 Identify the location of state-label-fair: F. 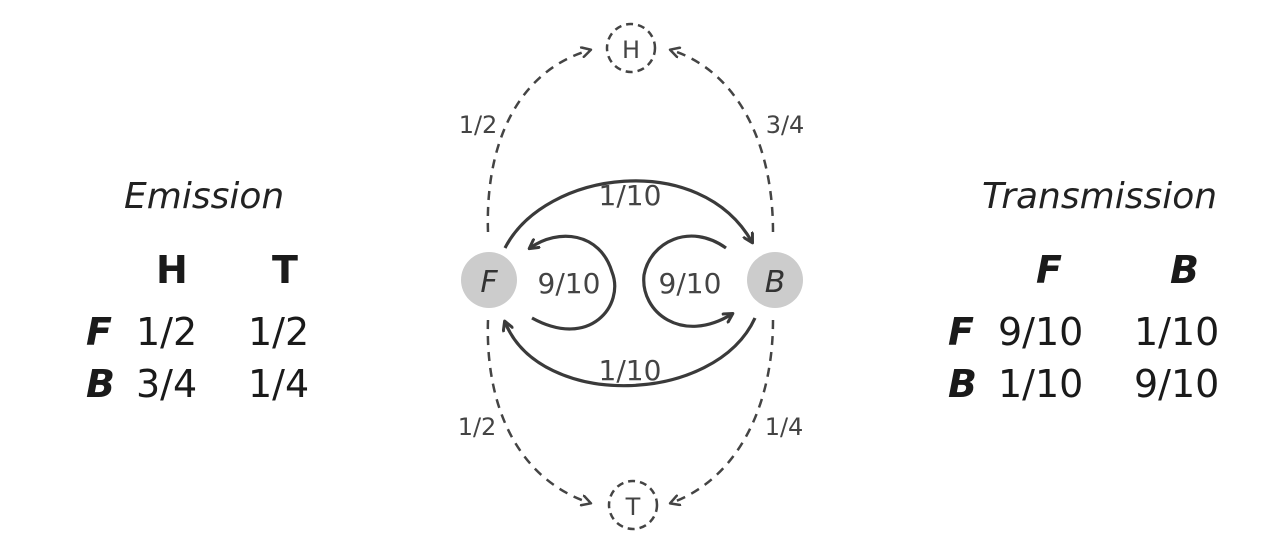
(489, 282).